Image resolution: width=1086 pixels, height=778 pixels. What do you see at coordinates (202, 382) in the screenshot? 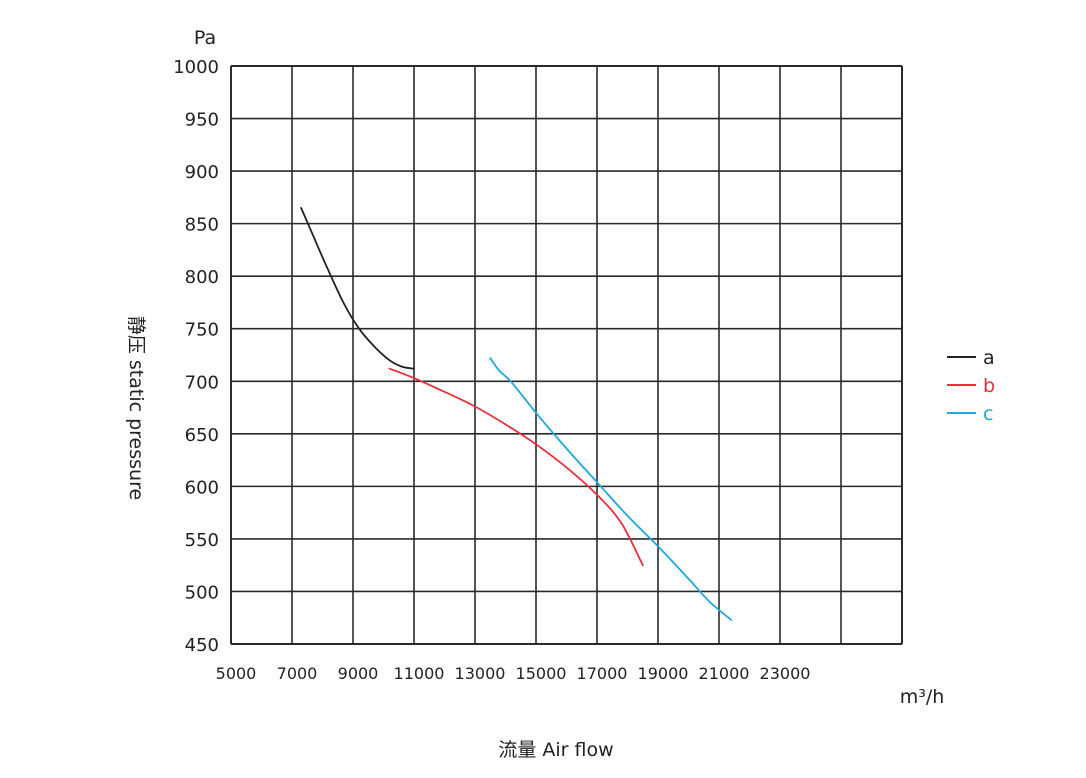
I see `y-tick-label: 700` at bounding box center [202, 382].